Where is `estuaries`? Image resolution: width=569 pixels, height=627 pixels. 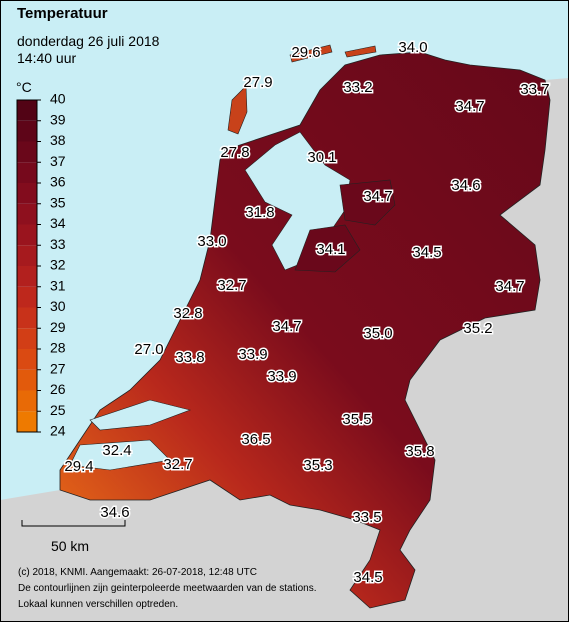
estuaries is located at coordinates (130, 435).